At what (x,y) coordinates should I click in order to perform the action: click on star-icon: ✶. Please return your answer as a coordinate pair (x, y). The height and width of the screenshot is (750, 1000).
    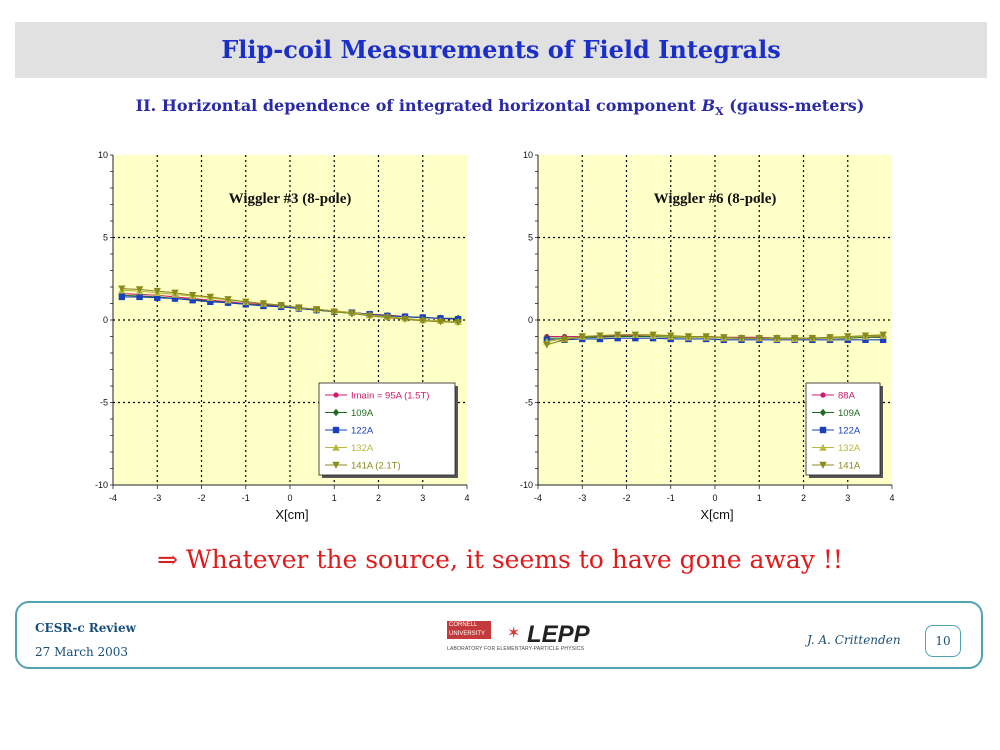
    Looking at the image, I should click on (514, 632).